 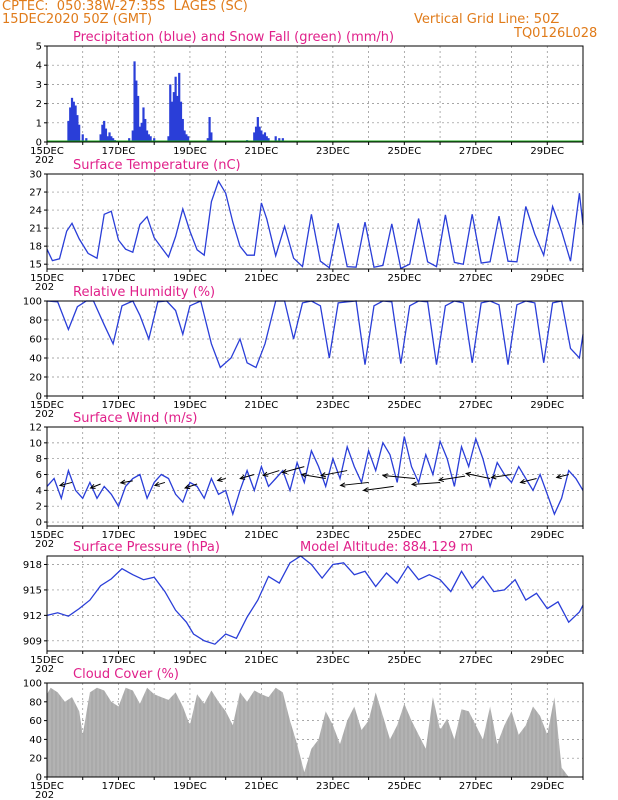 What do you see at coordinates (547, 278) in the screenshot?
I see `x-tick-label: 29DEC` at bounding box center [547, 278].